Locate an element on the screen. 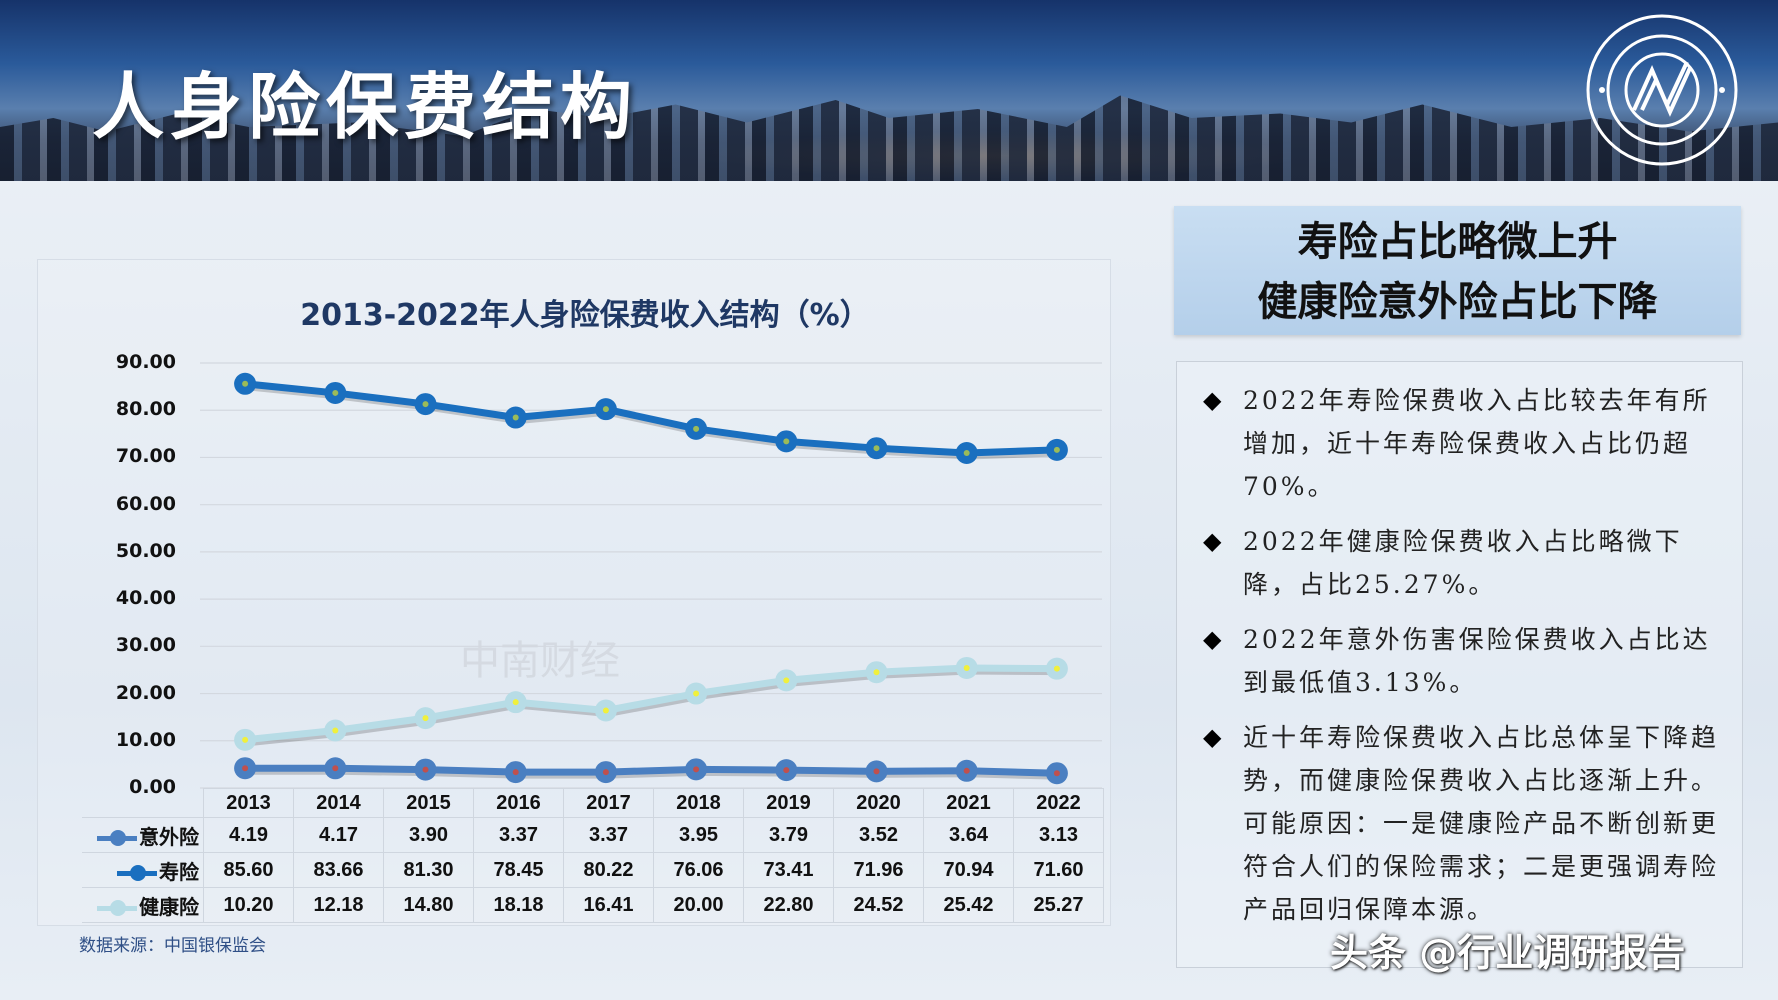  note-item: ◆ 2022年意外伤害保险保费收入占比达到最低值3.13%。 is located at coordinates (1459, 661).